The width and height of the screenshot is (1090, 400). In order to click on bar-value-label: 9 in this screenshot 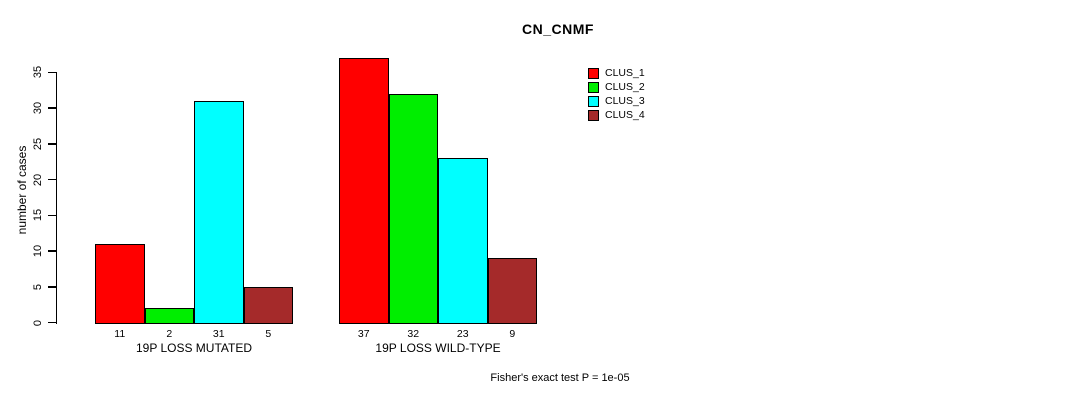, I will do `click(512, 333)`.